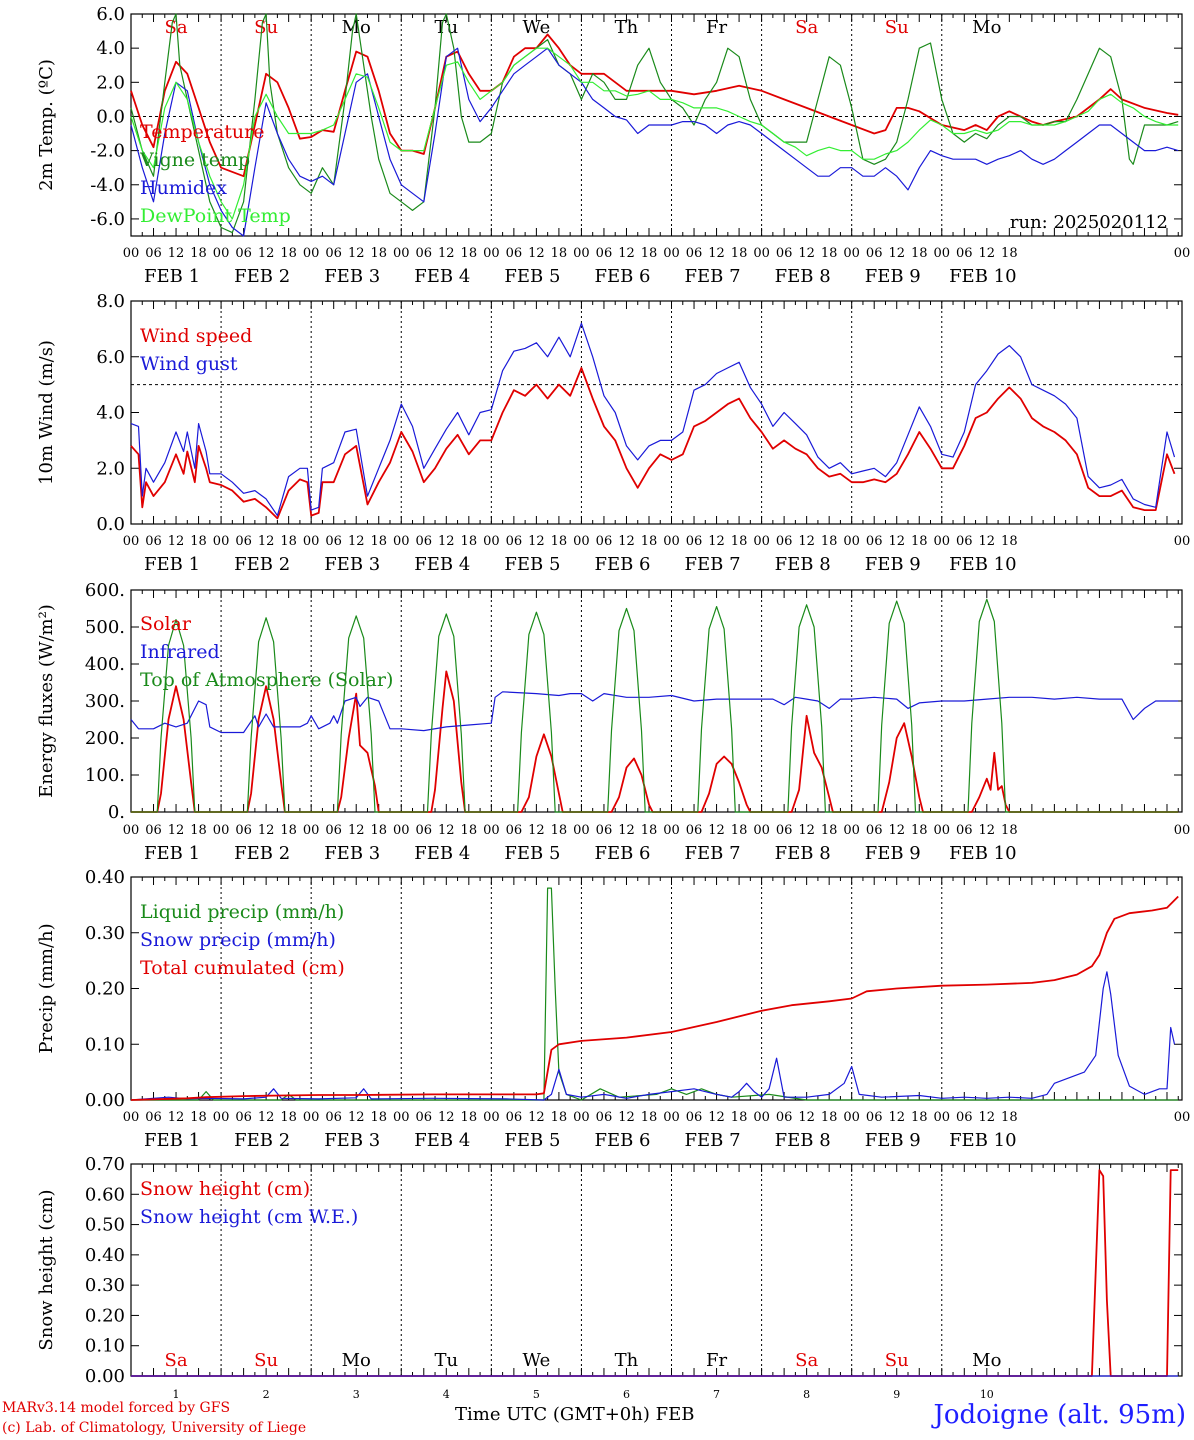 The height and width of the screenshot is (1440, 1194). What do you see at coordinates (105, 775) in the screenshot?
I see `y-tick-label: 100.` at bounding box center [105, 775].